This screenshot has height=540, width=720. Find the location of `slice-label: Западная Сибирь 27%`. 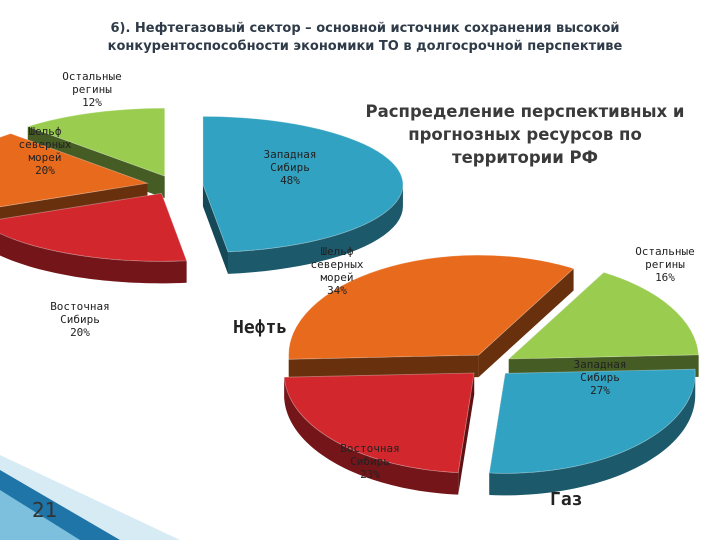

slice-label: Западная Сибирь 27% is located at coordinates (600, 377).